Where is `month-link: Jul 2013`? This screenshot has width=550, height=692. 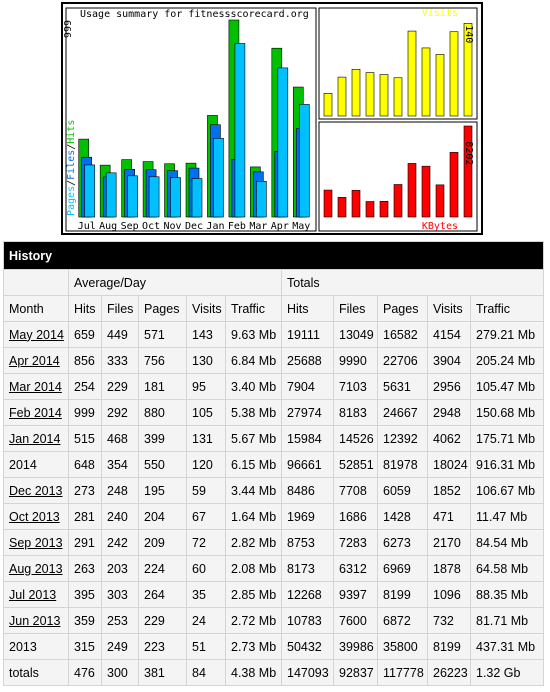
month-link: Jul 2013 is located at coordinates (33, 594).